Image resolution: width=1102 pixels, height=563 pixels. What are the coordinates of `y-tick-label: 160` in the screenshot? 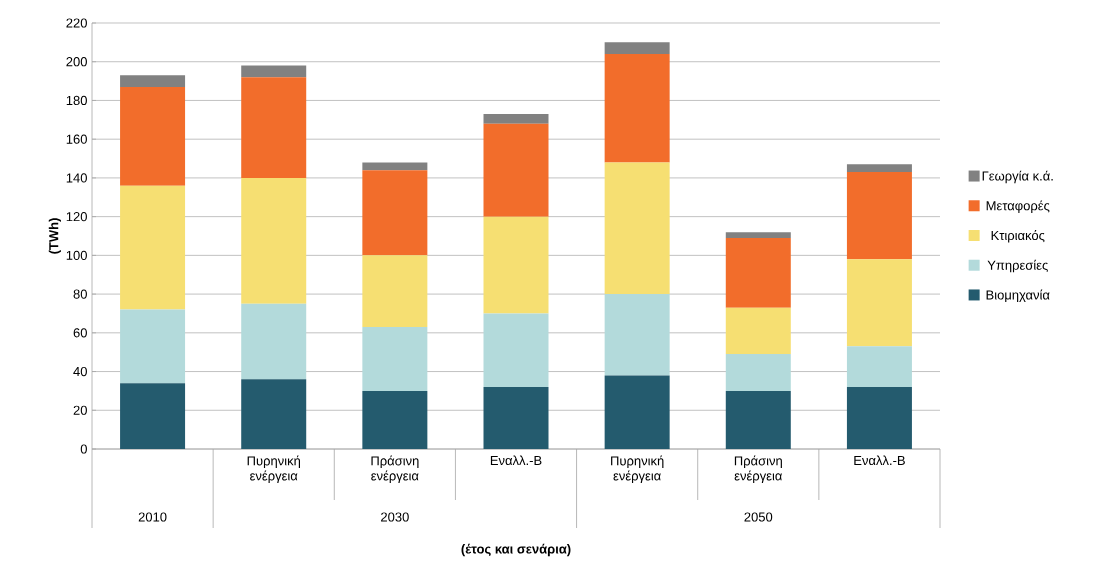 It's located at (76, 139).